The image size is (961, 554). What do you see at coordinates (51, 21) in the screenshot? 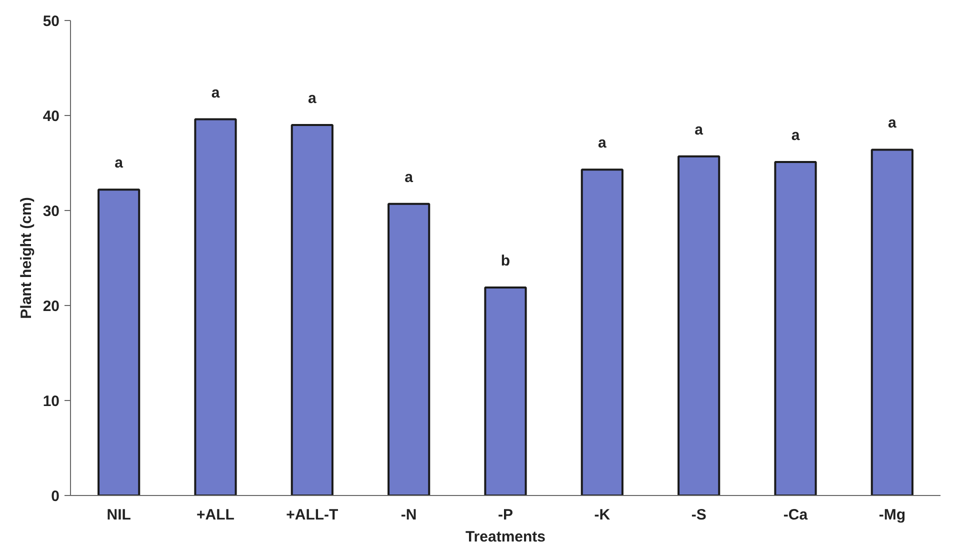
I see `y-tick-label: 50` at bounding box center [51, 21].